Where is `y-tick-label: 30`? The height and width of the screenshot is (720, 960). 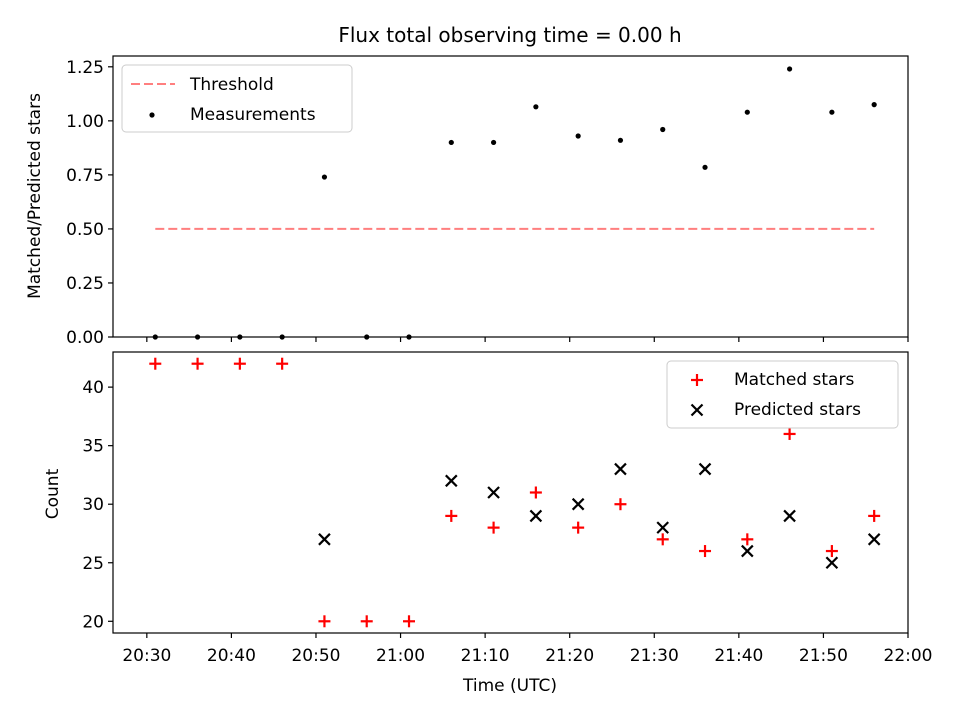
y-tick-label: 30 is located at coordinates (93, 505).